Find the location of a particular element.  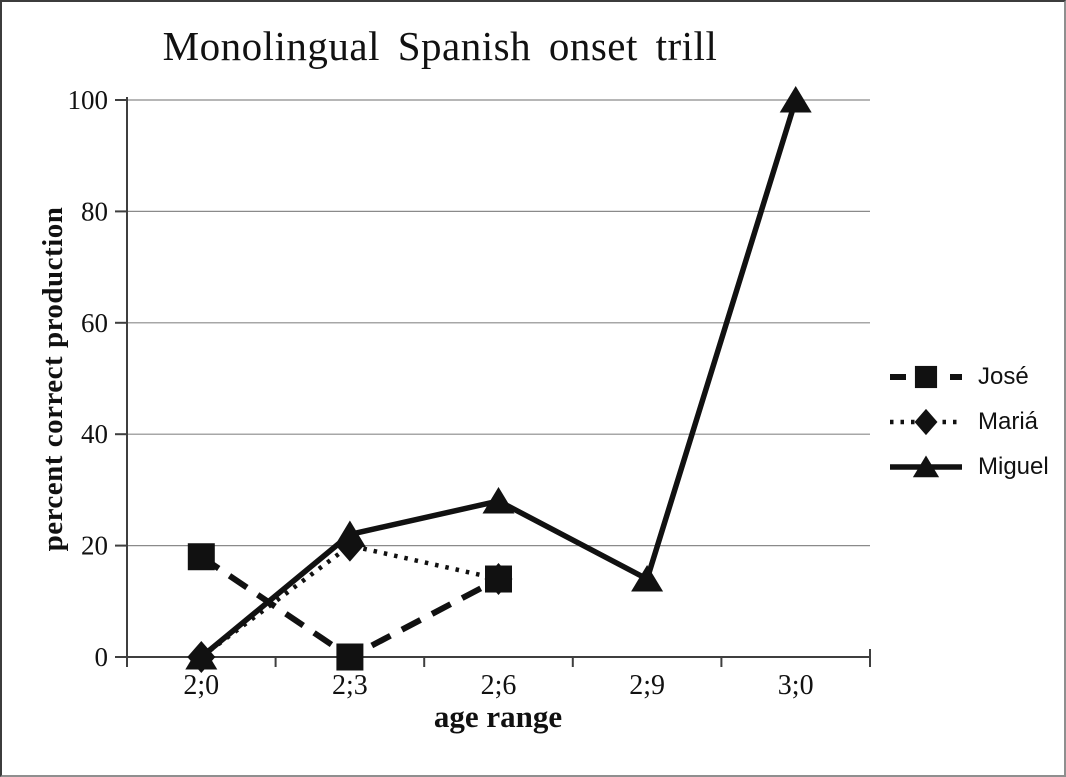

x-tick-label: 2;0 is located at coordinates (201, 685).